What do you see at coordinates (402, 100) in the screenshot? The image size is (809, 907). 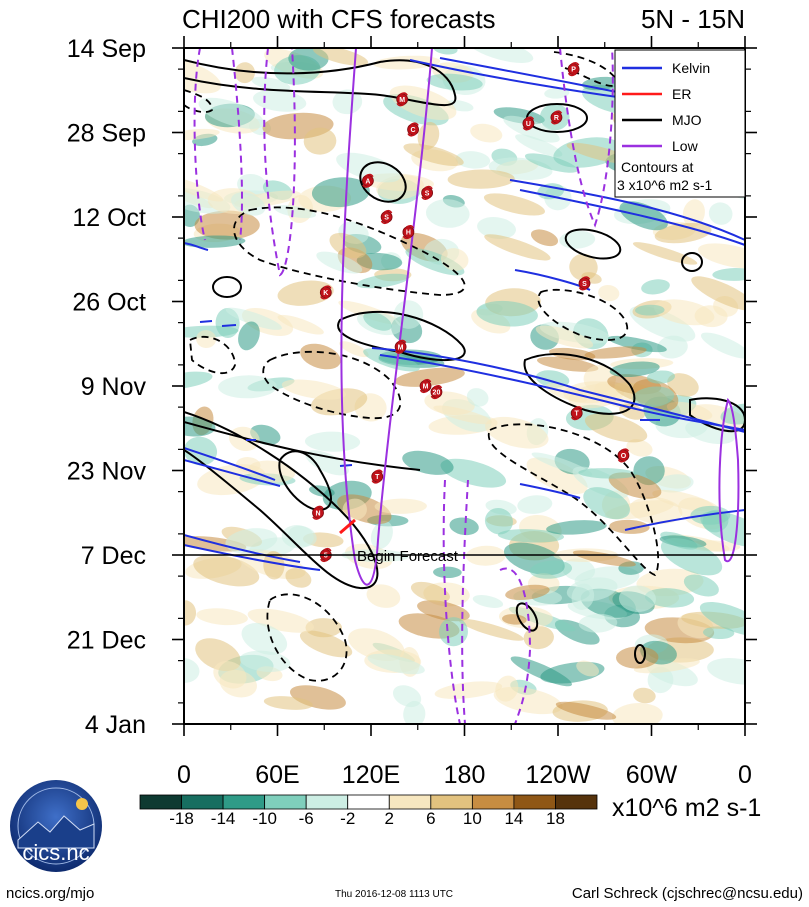 I see `storm-label: M` at bounding box center [402, 100].